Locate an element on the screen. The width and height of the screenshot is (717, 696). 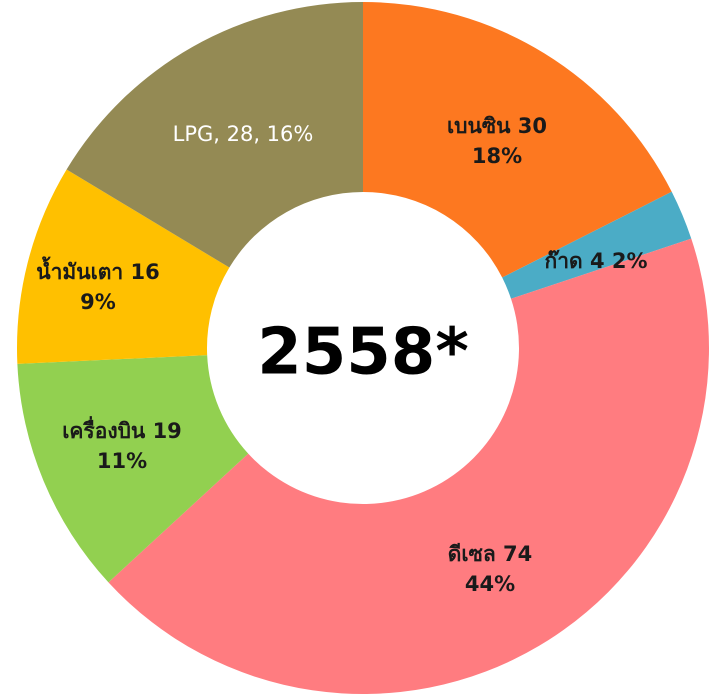
data-label: เครื่องบิน 19 11% is located at coordinates (122, 444).